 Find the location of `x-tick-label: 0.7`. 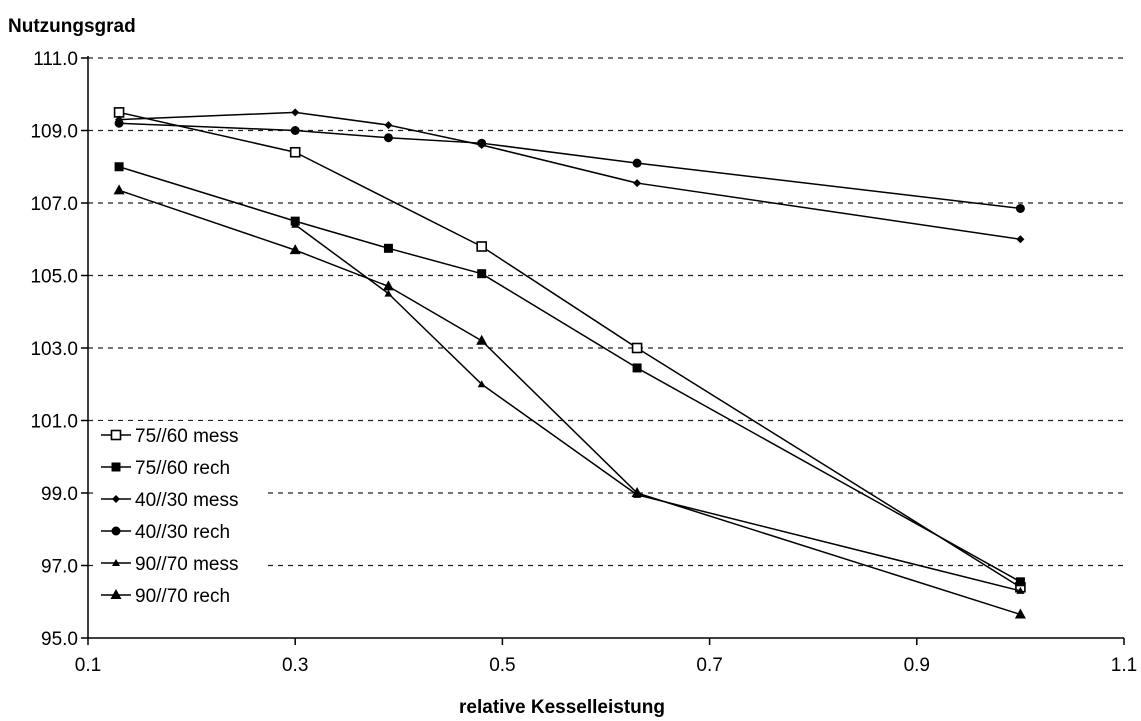

x-tick-label: 0.7 is located at coordinates (709, 665).